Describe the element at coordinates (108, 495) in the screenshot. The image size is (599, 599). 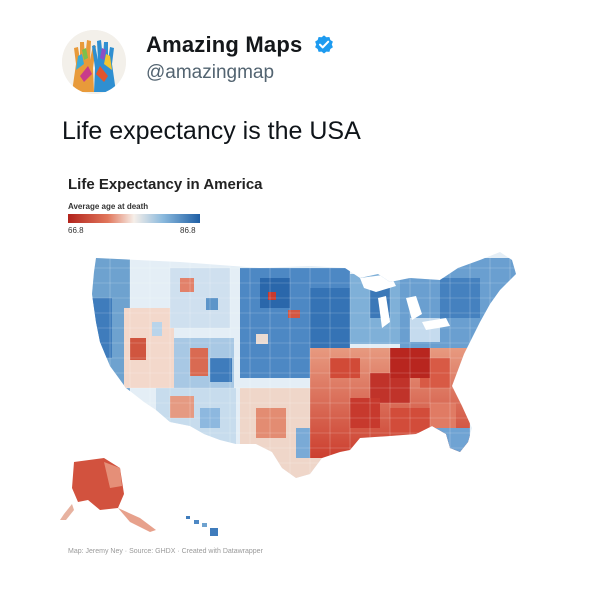
I see `alaska` at that location.